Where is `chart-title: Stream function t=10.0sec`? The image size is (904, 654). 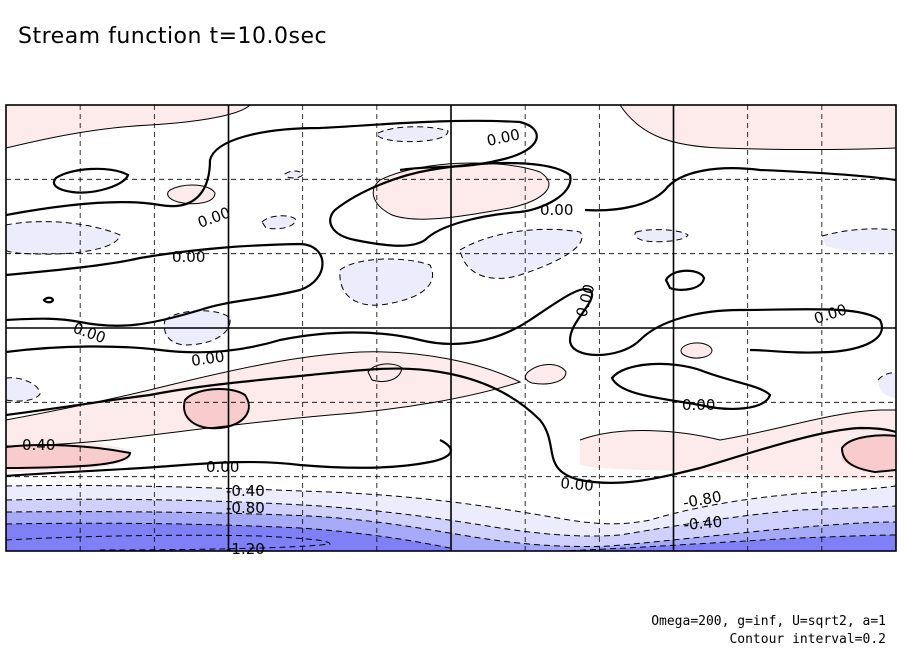 chart-title: Stream function t=10.0sec is located at coordinates (173, 36).